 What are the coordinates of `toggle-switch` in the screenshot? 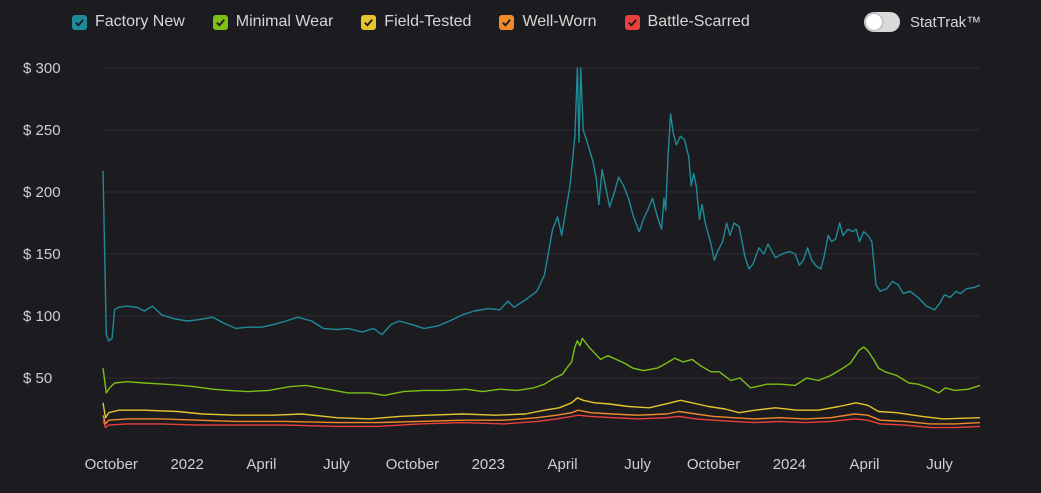 It's located at (882, 22).